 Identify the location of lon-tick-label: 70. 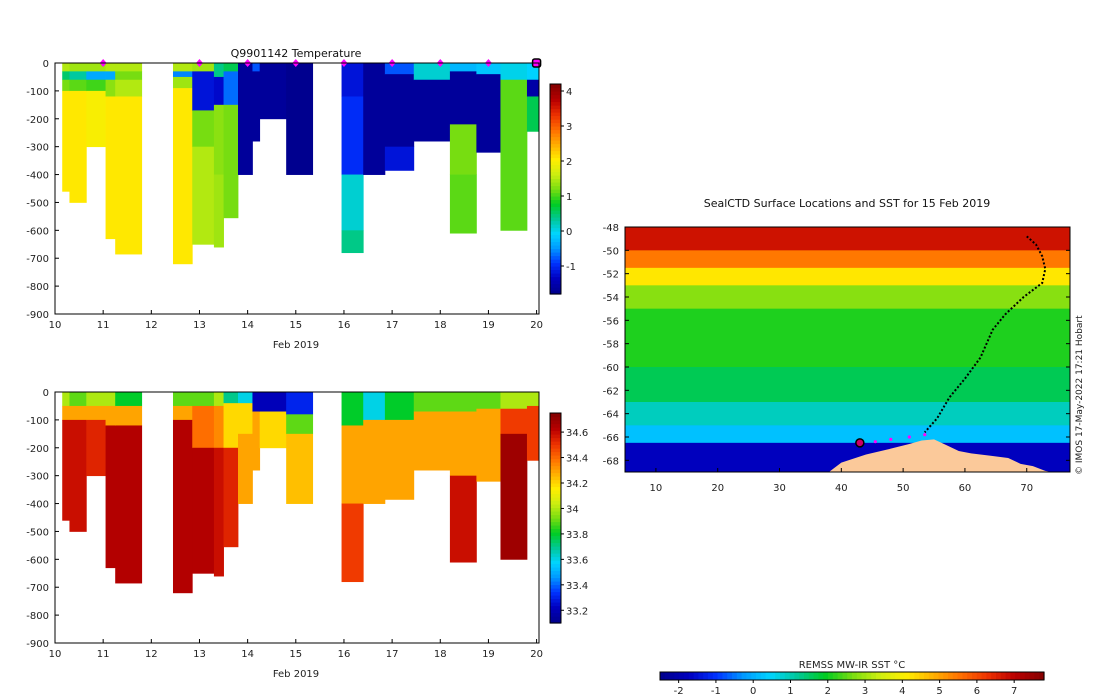
(1026, 488).